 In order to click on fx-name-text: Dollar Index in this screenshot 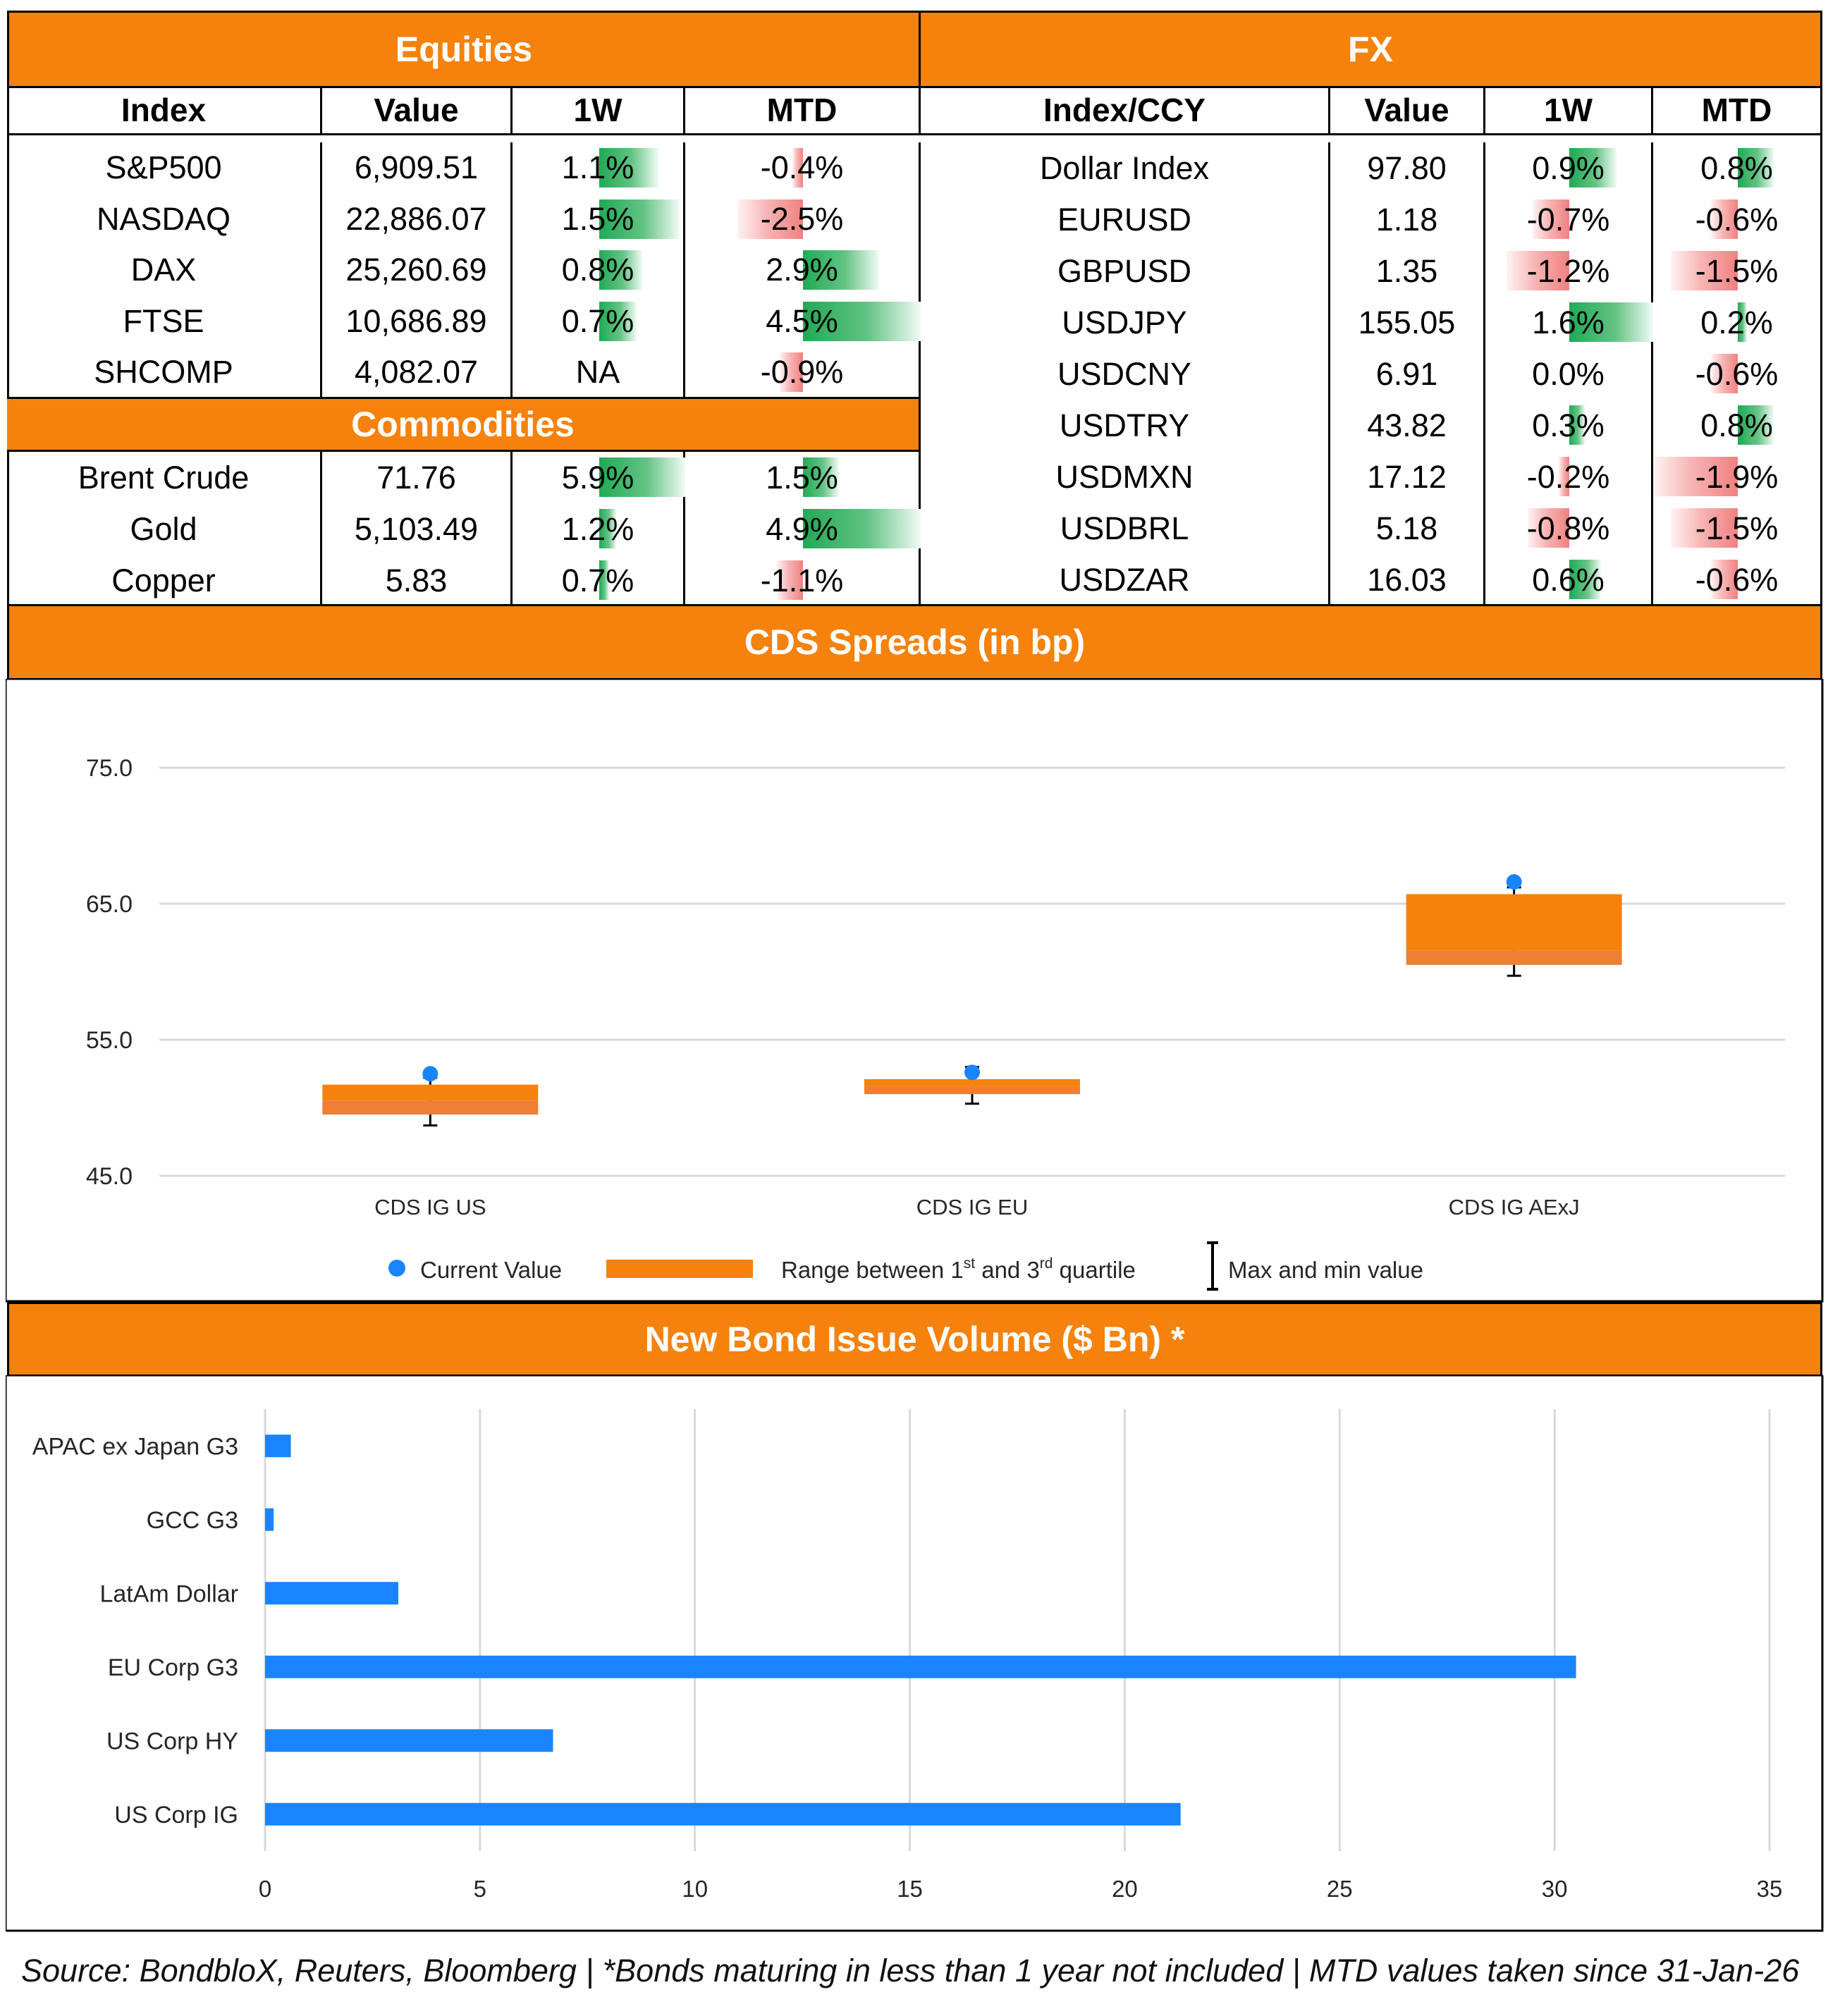, I will do `click(1124, 167)`.